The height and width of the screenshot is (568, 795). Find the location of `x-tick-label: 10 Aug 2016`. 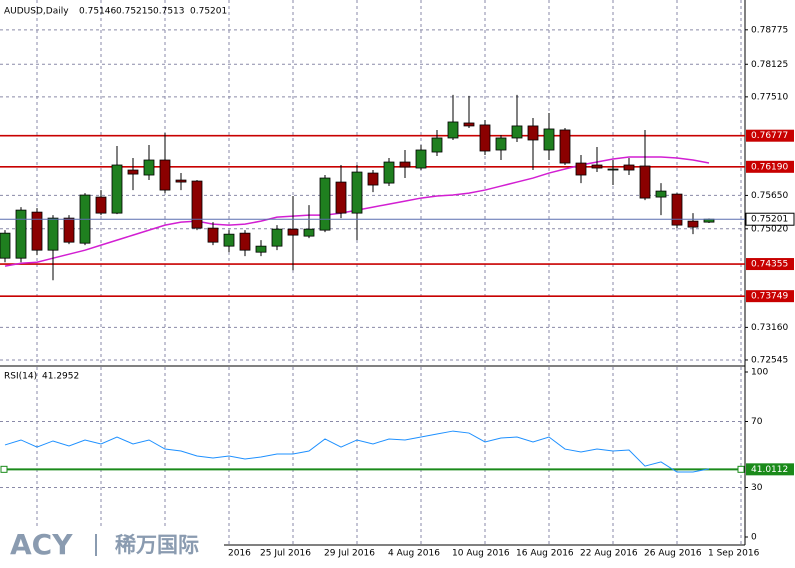

x-tick-label: 10 Aug 2016 is located at coordinates (481, 554).